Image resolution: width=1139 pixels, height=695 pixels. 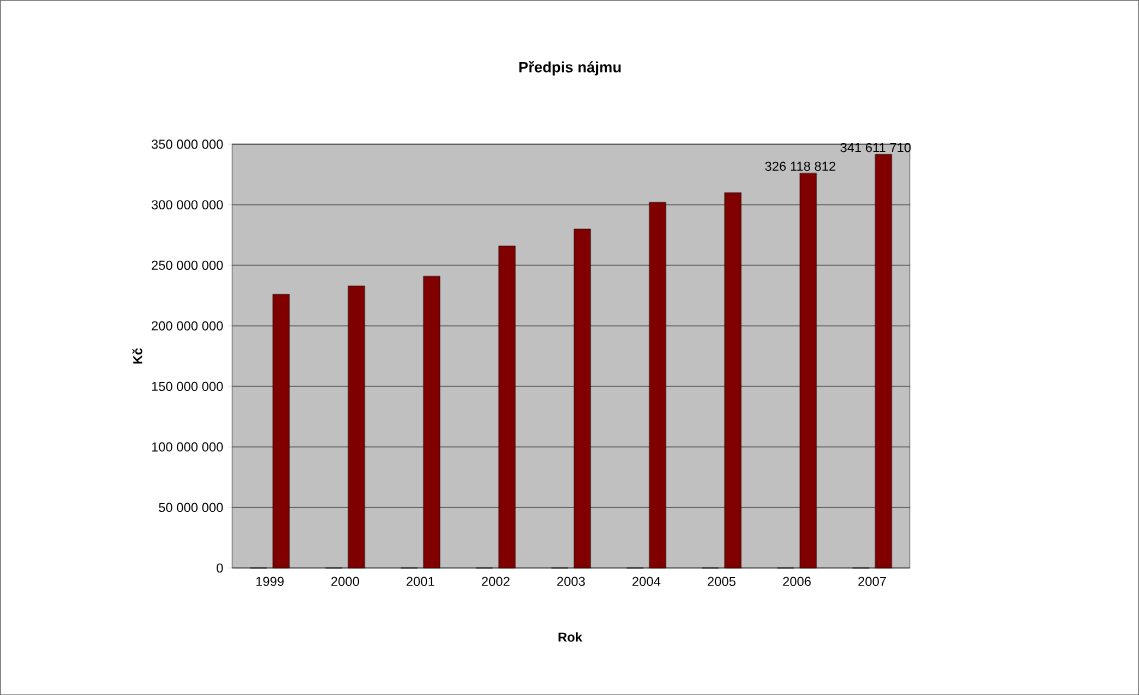 I want to click on x-tick-label: 2001, so click(x=420, y=581).